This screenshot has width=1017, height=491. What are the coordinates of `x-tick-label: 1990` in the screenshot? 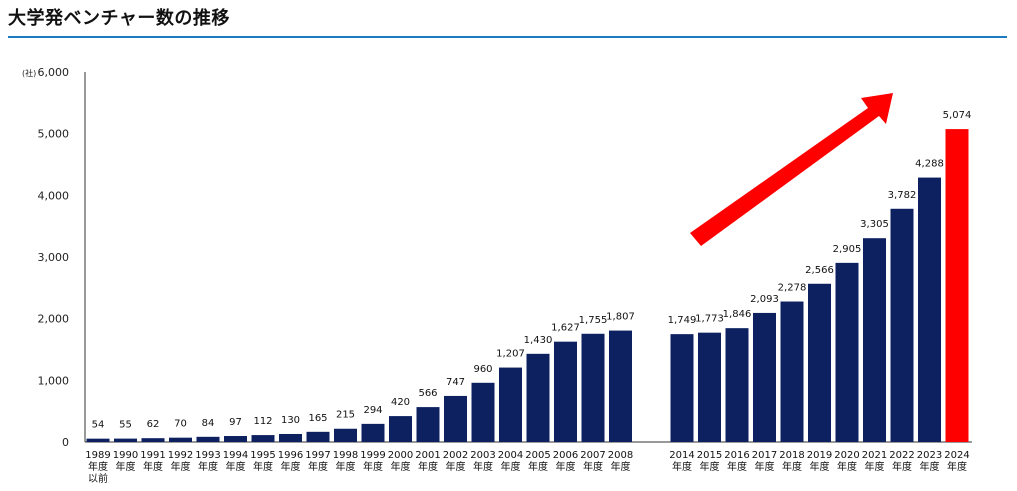 It's located at (125, 455).